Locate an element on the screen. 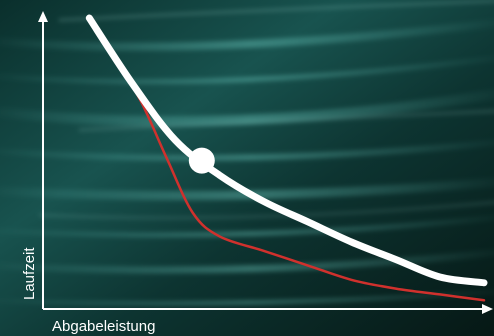 The width and height of the screenshot is (494, 336). x-axis-arrow-icon is located at coordinates (487, 309).